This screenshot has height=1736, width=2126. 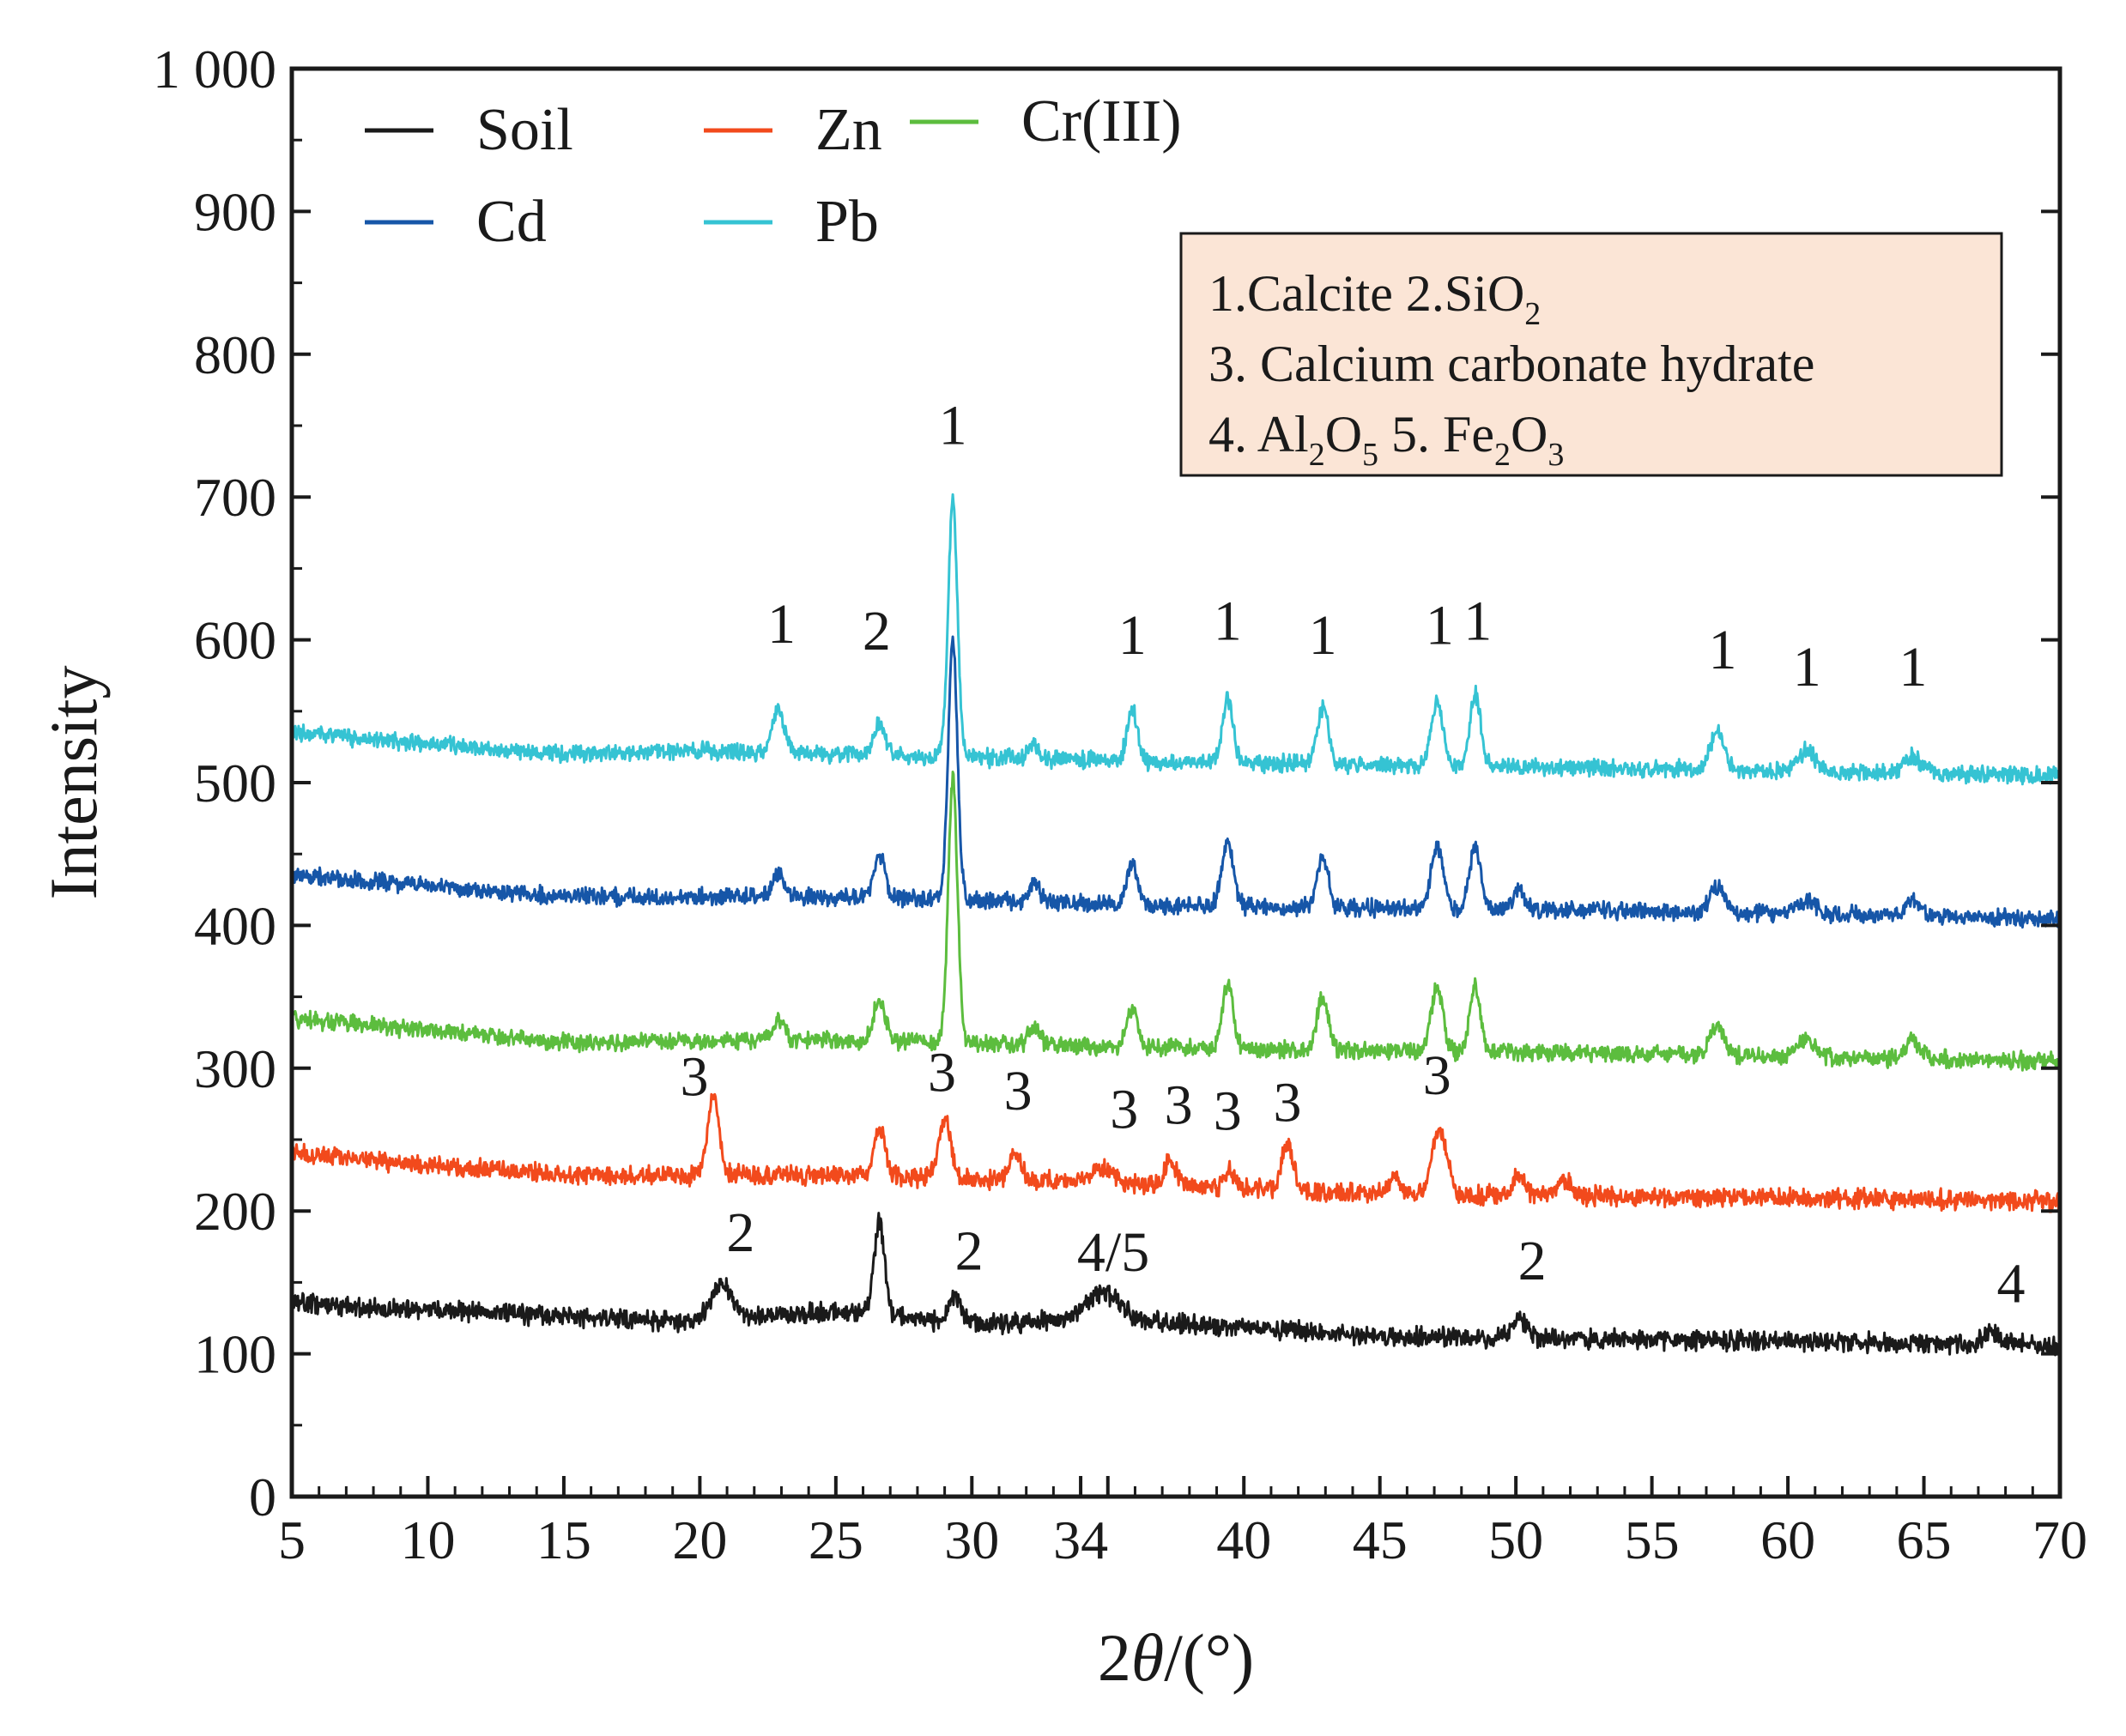 I want to click on info-box-line: 1.Calcite 2.SiO2​, so click(x=1374, y=298).